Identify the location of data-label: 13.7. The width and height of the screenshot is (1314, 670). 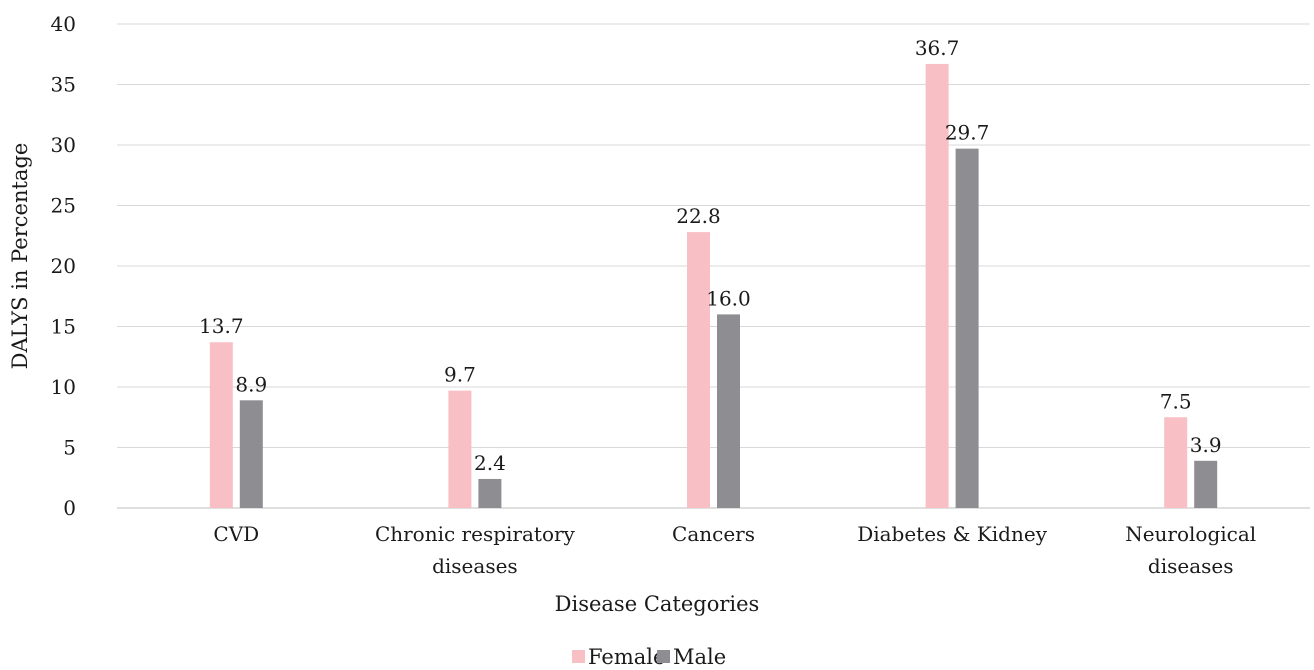
(221, 326).